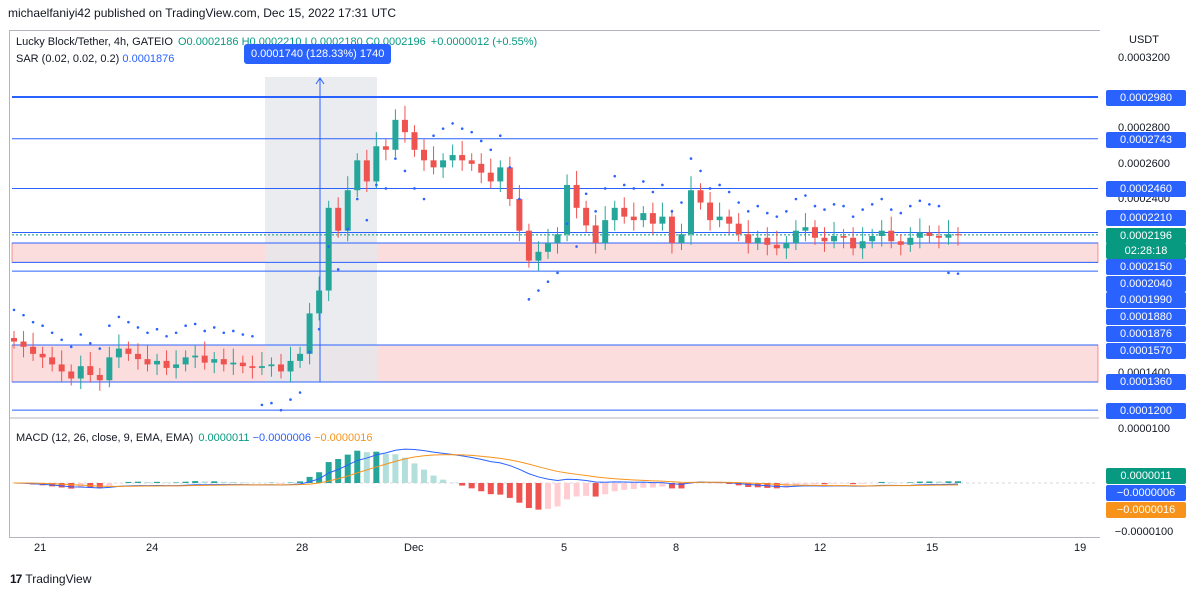 The image size is (1194, 597). Describe the element at coordinates (148, 59) in the screenshot. I see `sar-value: 0.0001876` at that location.